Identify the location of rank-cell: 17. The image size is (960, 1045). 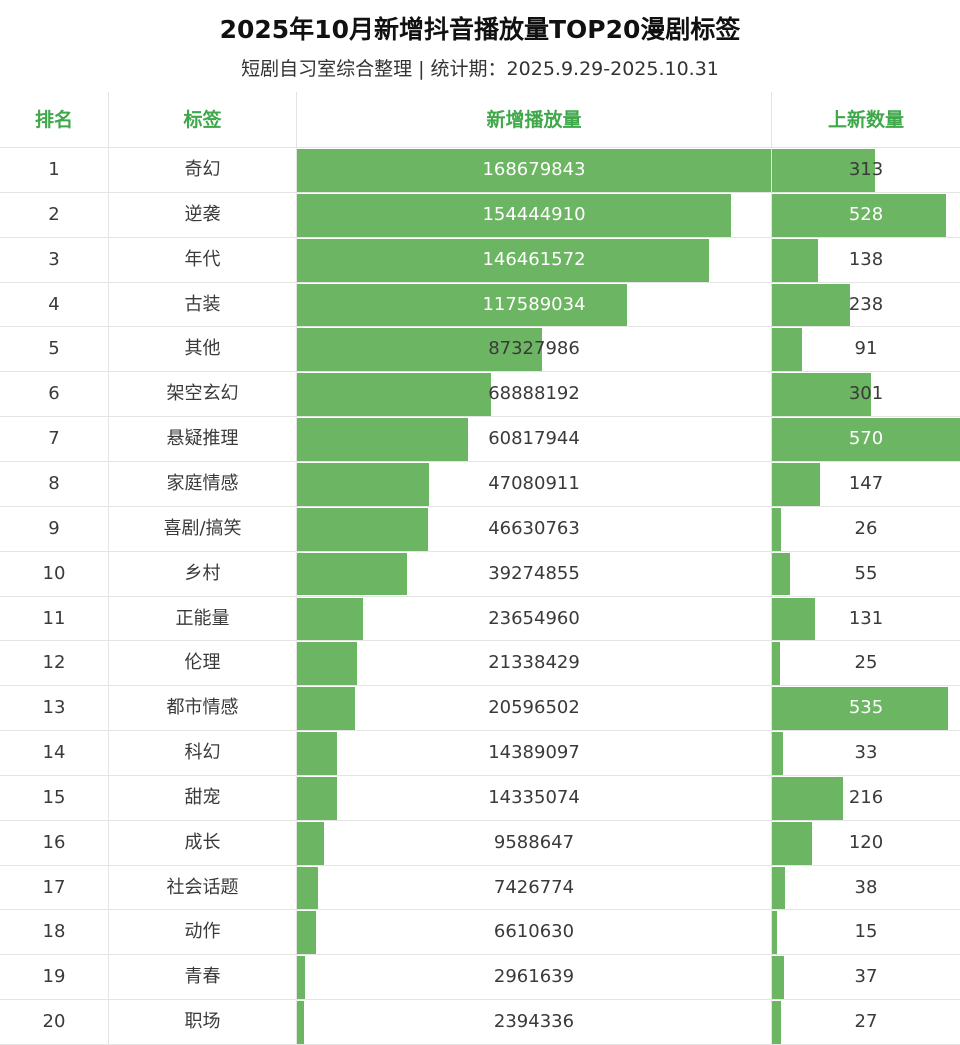
(54, 887).